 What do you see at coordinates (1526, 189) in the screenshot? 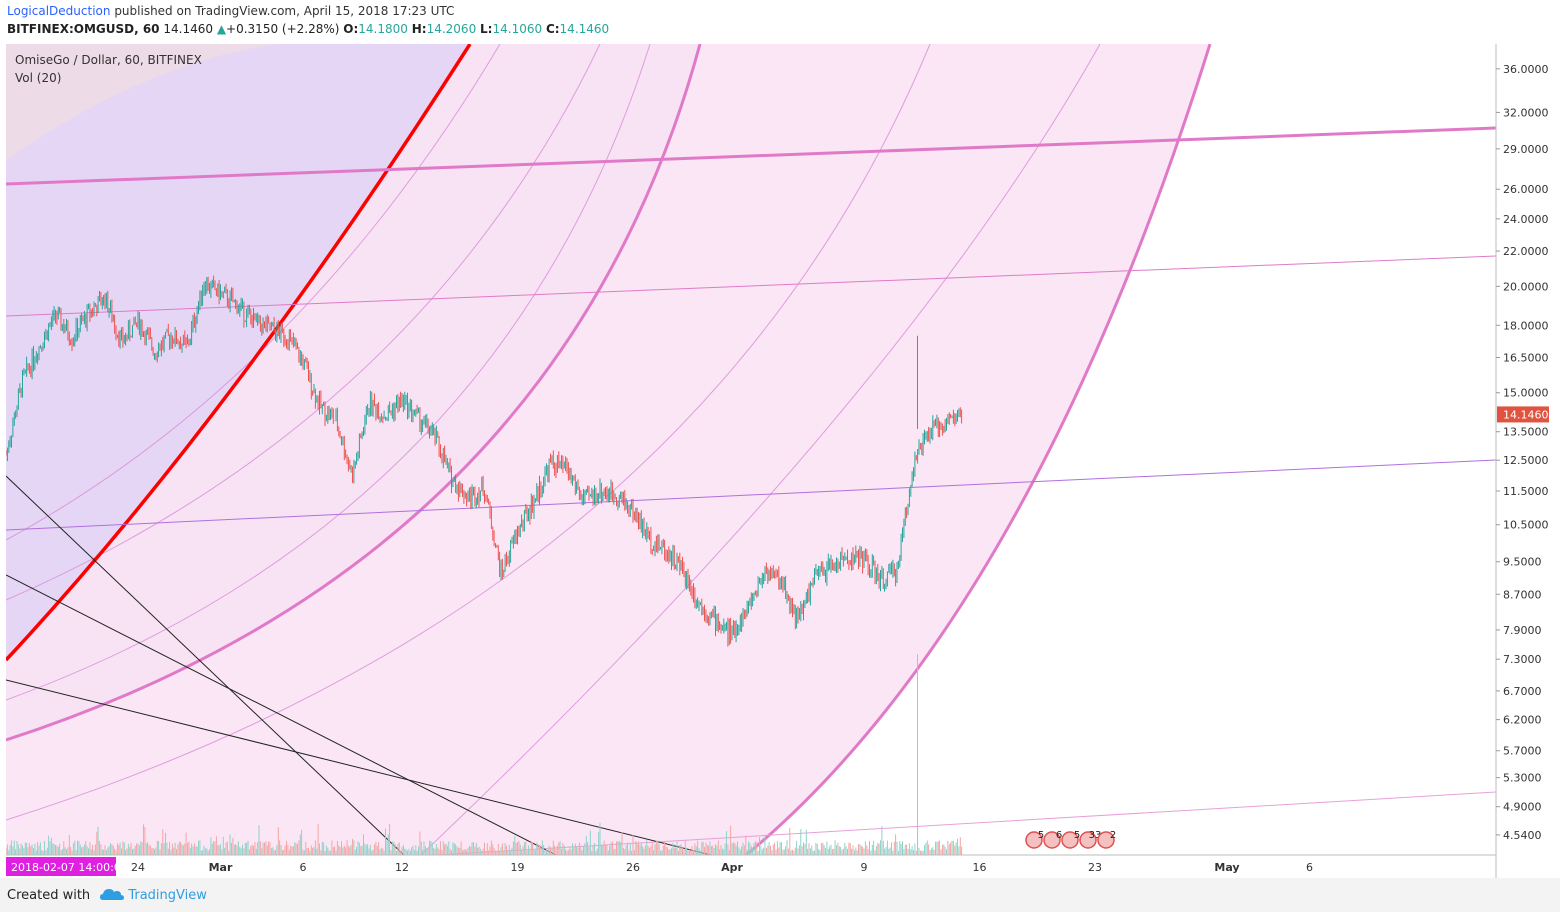
I see `price-tick-label-3: 26.0000` at bounding box center [1526, 189].